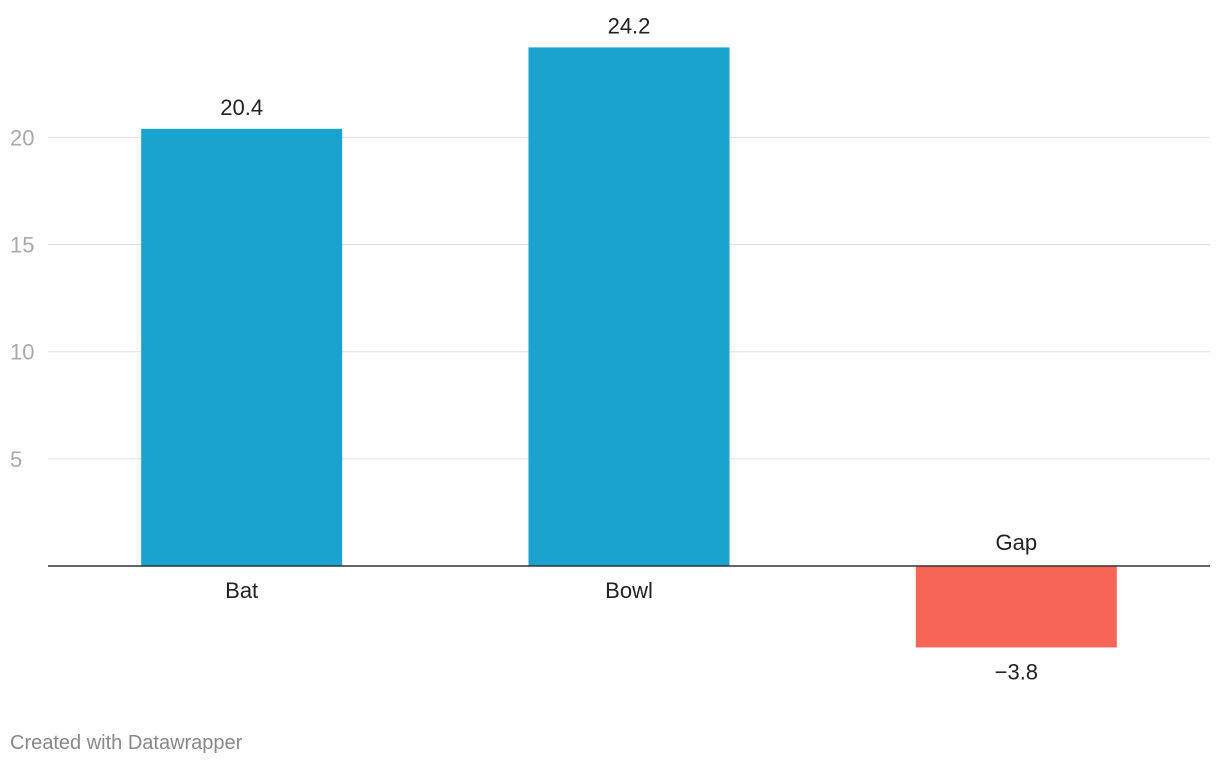 This screenshot has height=768, width=1220. I want to click on y-tick-label: 5, so click(16, 459).